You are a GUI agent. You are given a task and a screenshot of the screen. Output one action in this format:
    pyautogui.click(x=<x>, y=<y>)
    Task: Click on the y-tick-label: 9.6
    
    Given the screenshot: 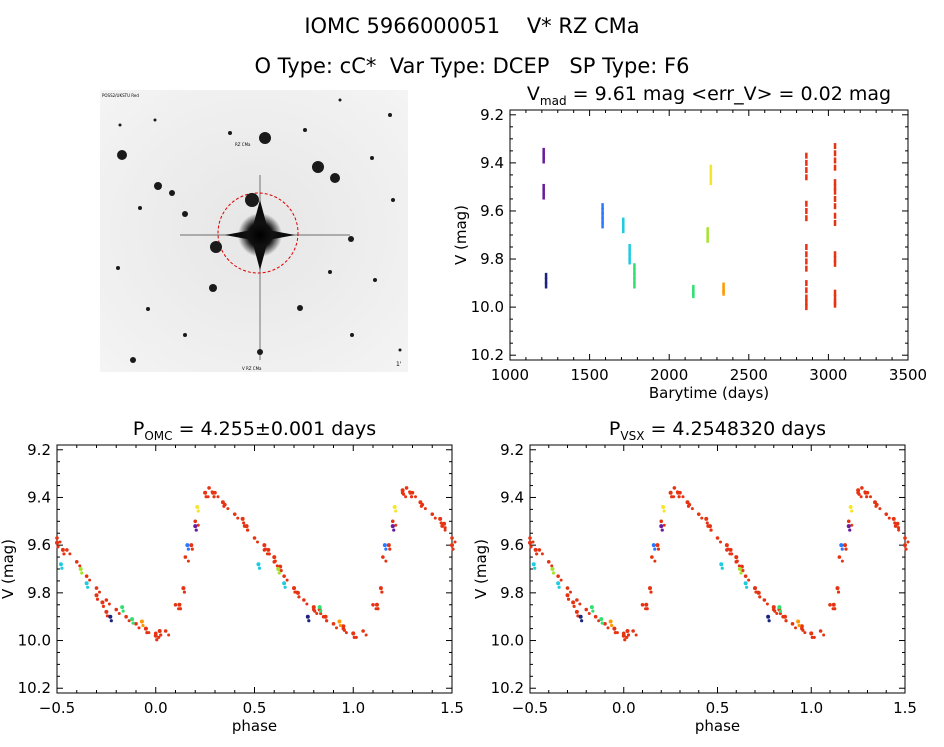 What is the action you would take?
    pyautogui.click(x=39, y=545)
    